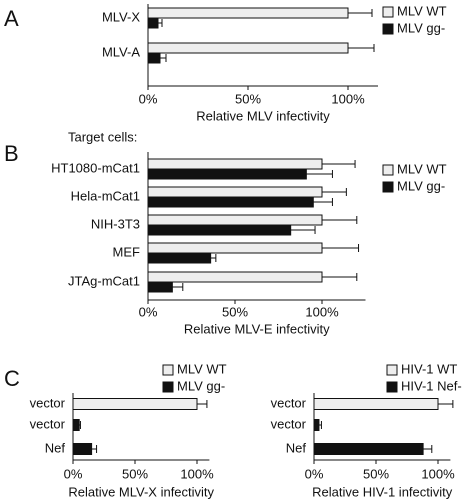 This screenshot has height=502, width=474. I want to click on y-tick-label: JTAg-mCat1, so click(104, 280).